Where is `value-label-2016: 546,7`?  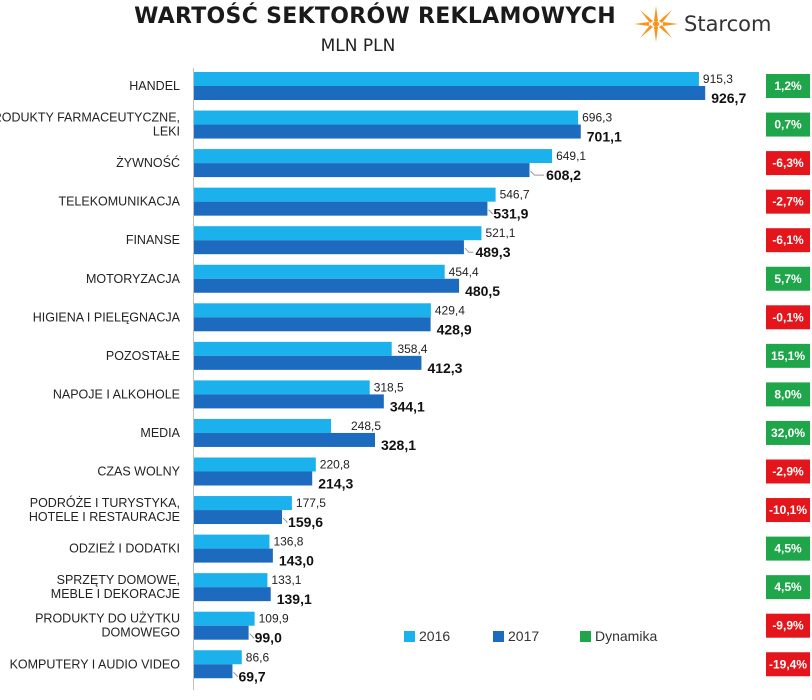 value-label-2016: 546,7 is located at coordinates (515, 195).